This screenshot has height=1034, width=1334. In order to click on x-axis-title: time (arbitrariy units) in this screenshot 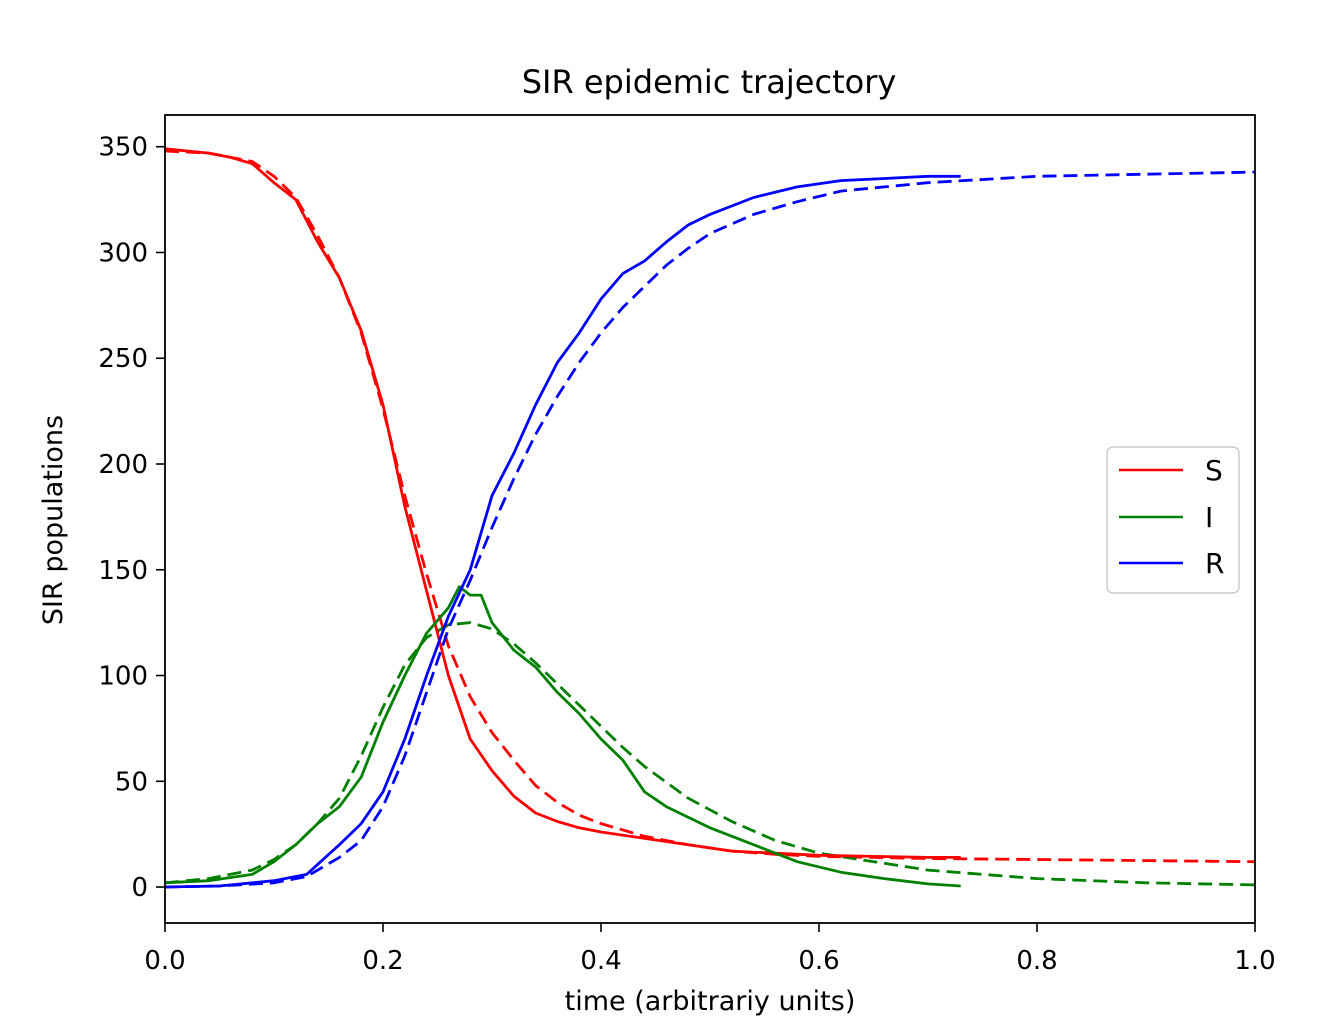, I will do `click(710, 1001)`.